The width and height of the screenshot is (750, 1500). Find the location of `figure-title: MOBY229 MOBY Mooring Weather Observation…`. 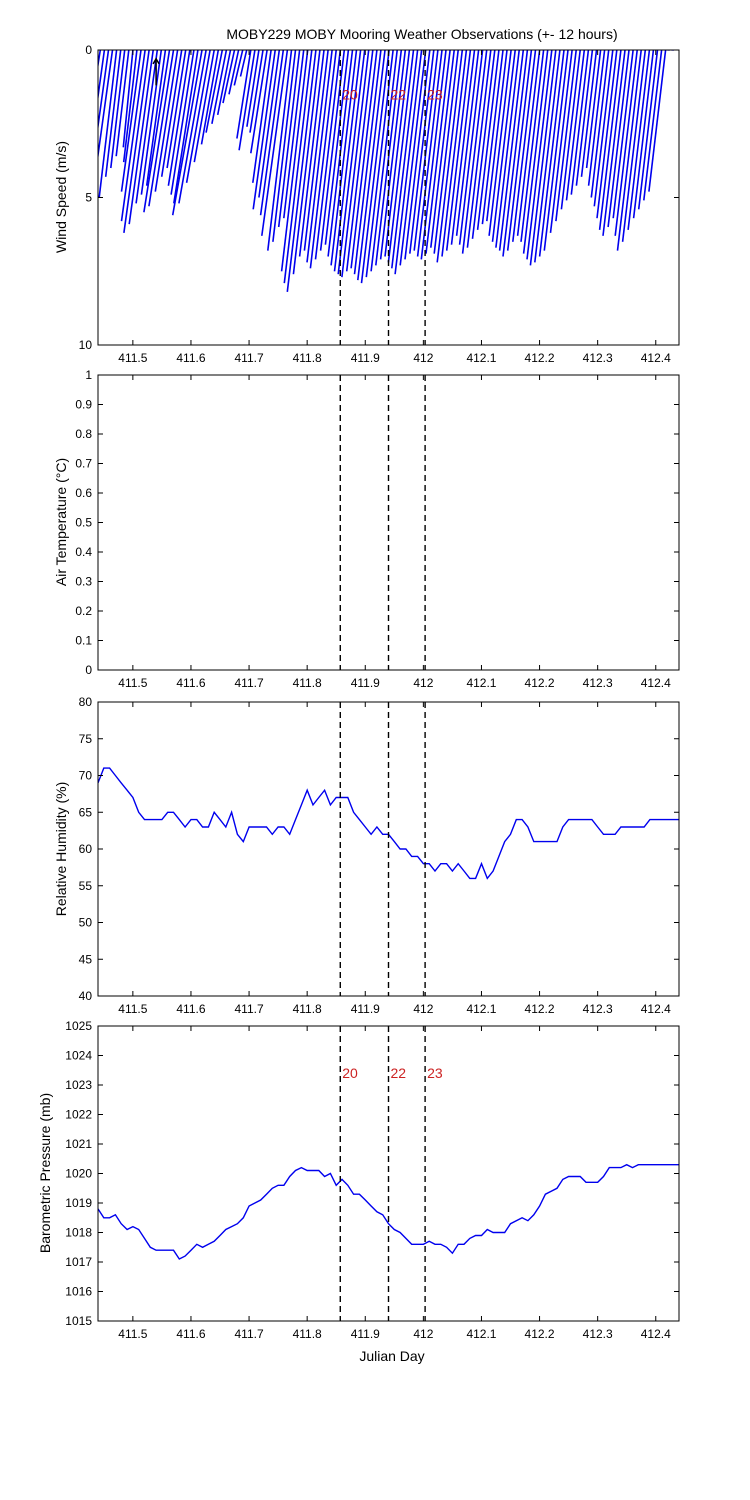

figure-title: MOBY229 MOBY Mooring Weather Observation… is located at coordinates (421, 34).